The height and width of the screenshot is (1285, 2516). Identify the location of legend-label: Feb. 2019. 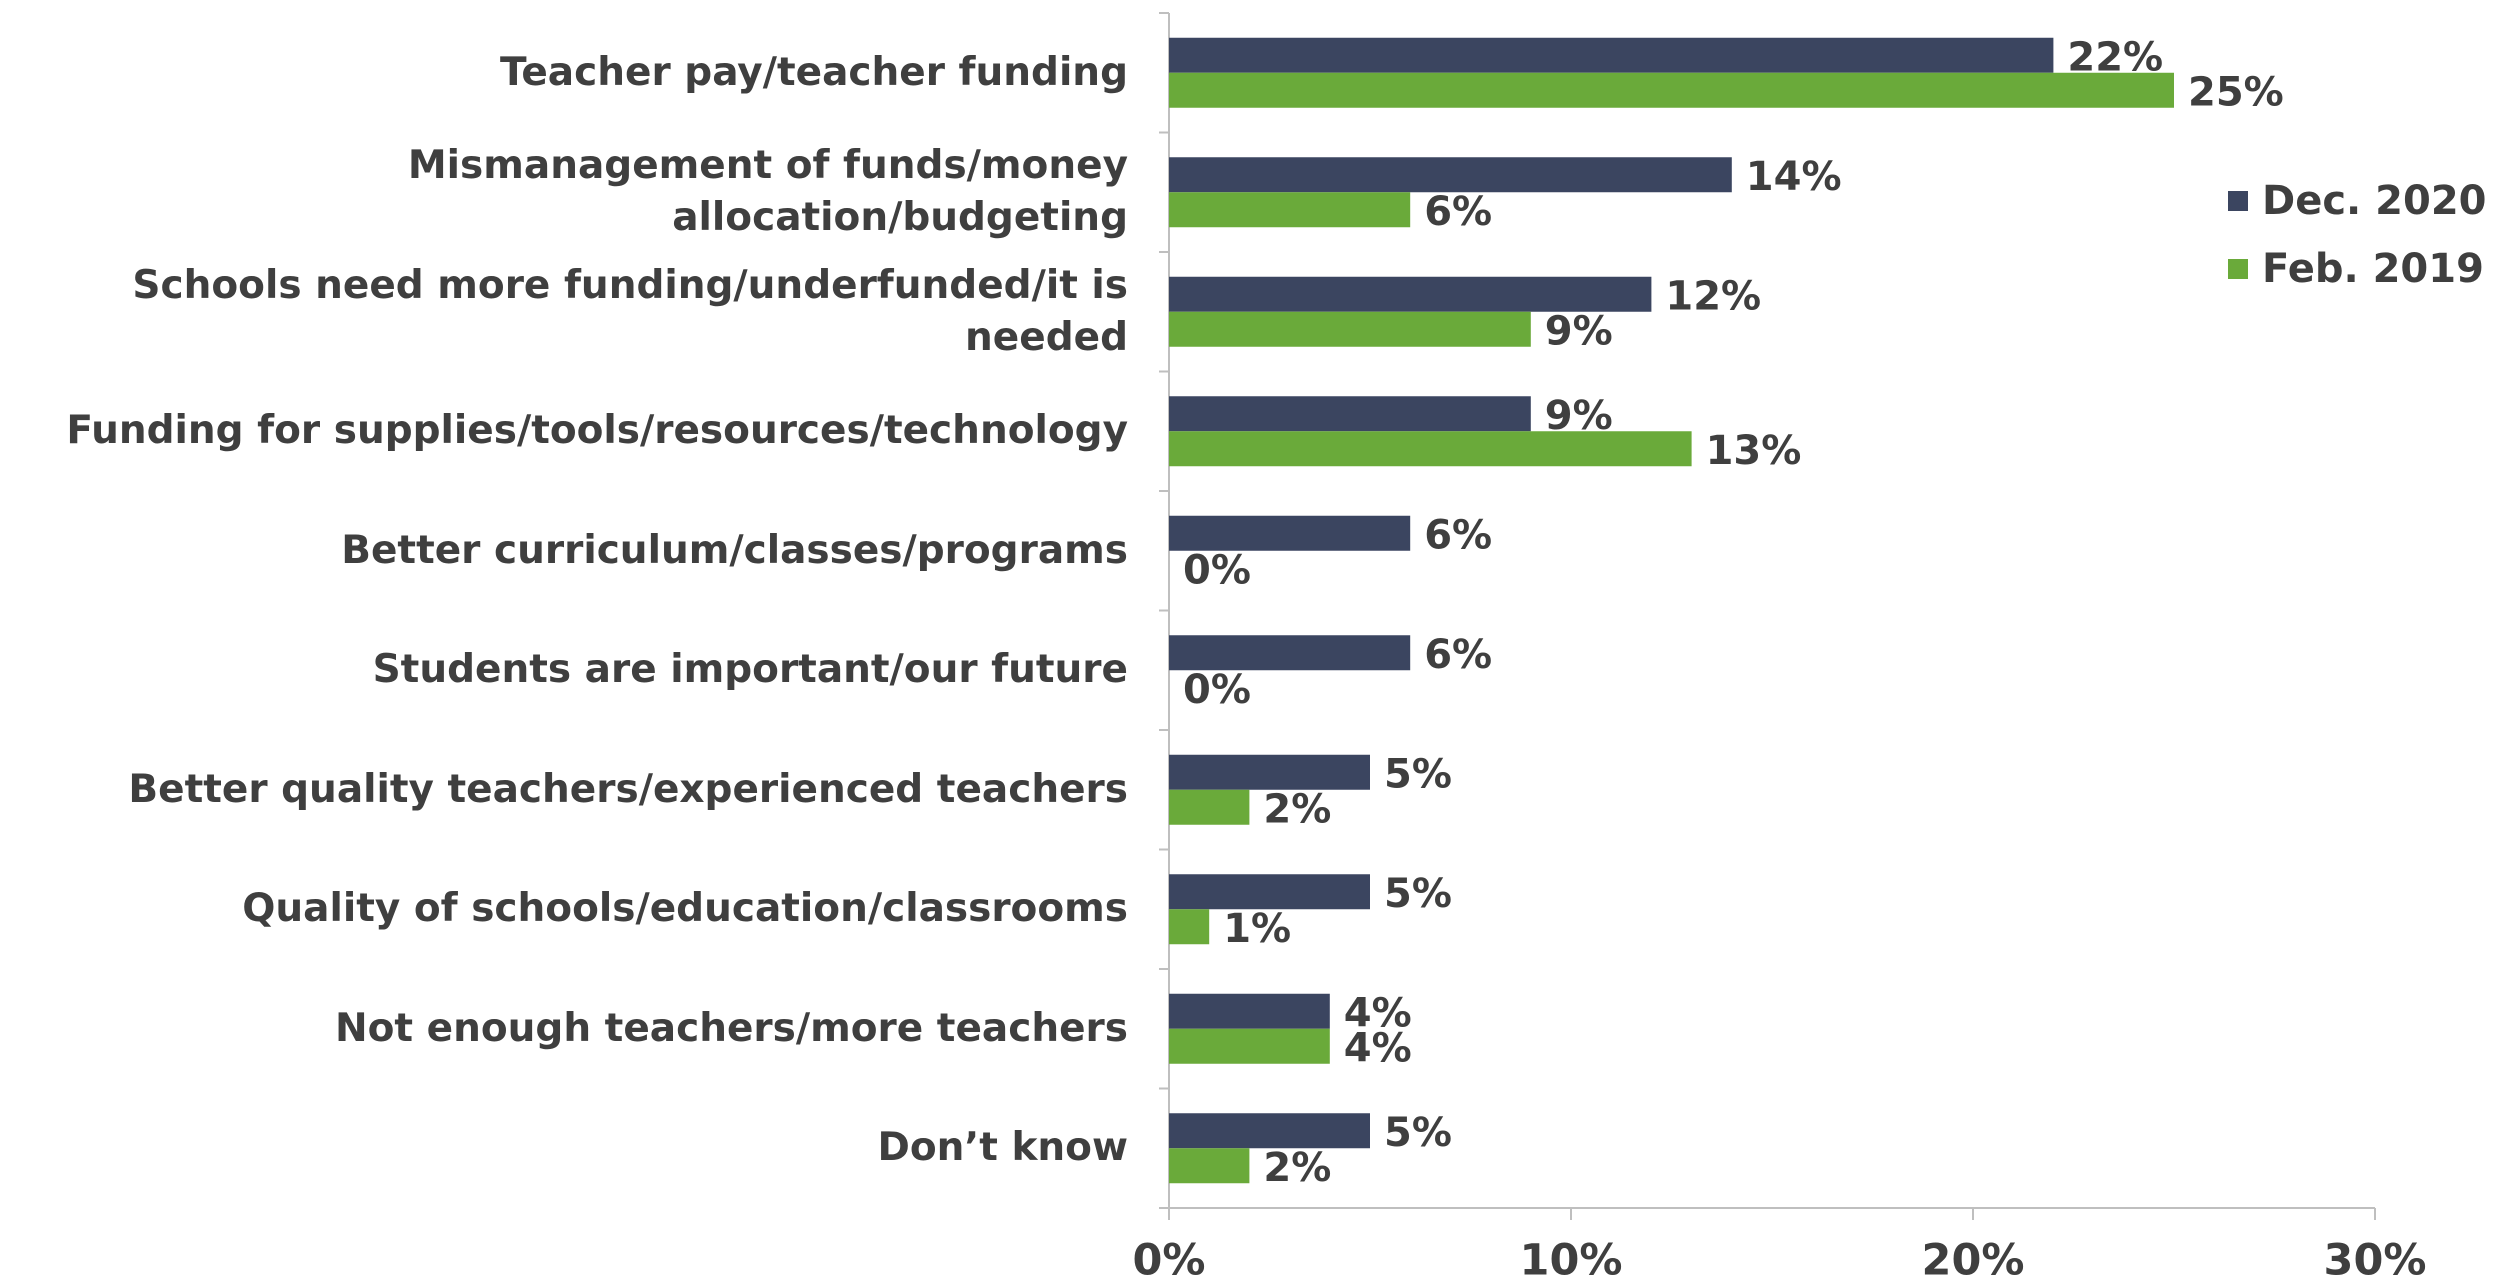
(2373, 269).